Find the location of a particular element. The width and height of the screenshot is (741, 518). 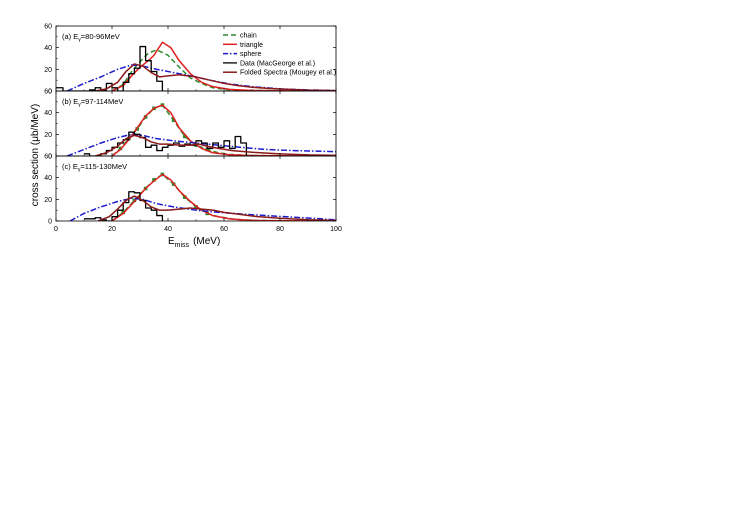

panel-a: 0 20 40 60 (a) Eγ=80-96MeV is located at coordinates (190, 60).